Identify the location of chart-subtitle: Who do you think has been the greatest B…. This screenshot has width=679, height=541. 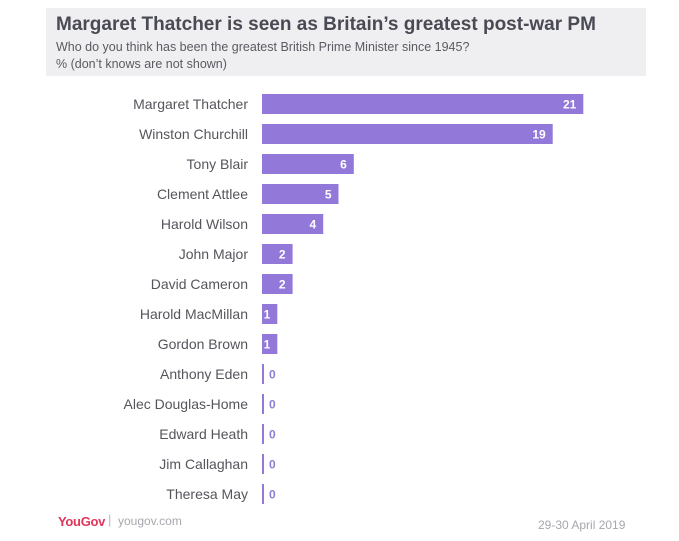
(263, 47).